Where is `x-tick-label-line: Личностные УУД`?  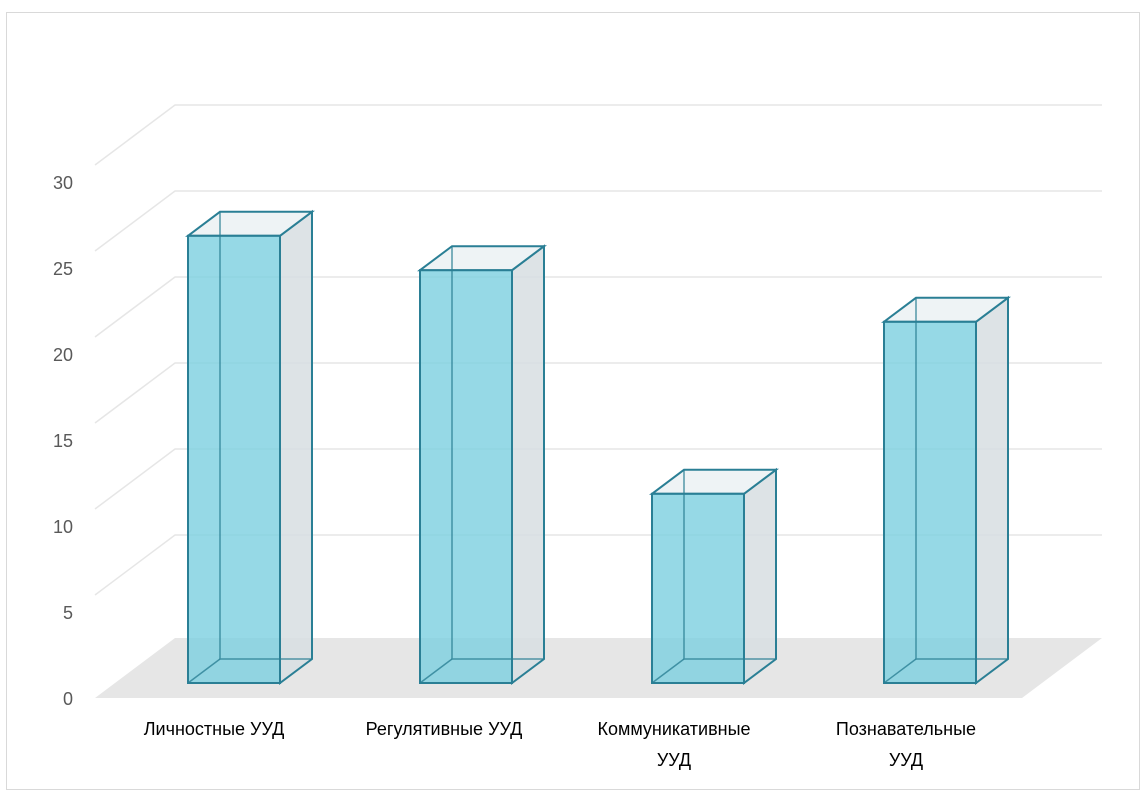 x-tick-label-line: Личностные УУД is located at coordinates (214, 729).